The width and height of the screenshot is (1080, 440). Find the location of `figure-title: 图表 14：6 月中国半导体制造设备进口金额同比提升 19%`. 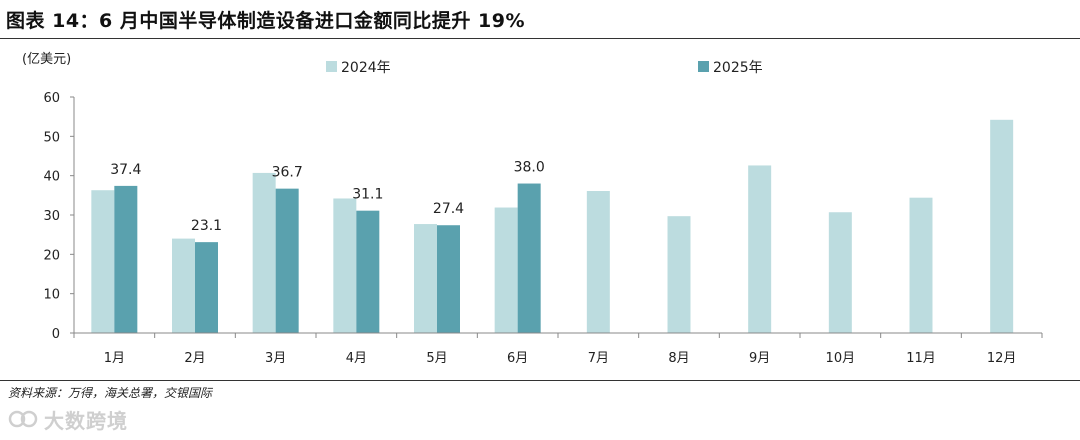

figure-title: 图表 14：6 月中国半导体制造设备进口金额同比提升 19% is located at coordinates (265, 21).